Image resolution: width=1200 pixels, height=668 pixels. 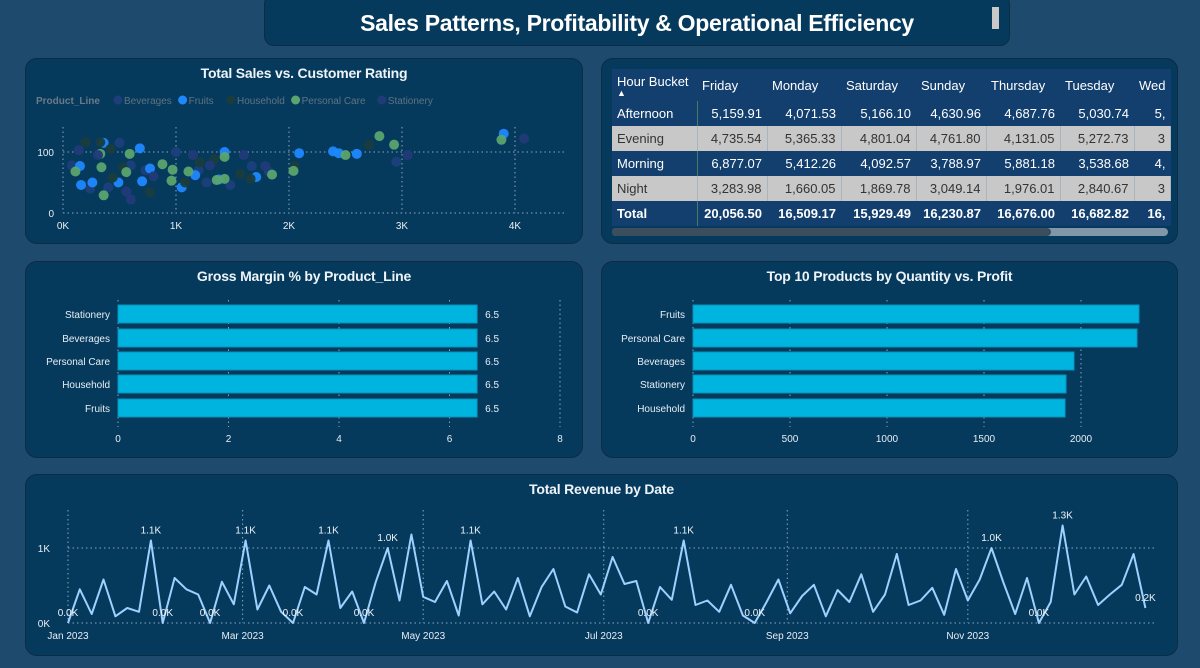 I want to click on table-cell: 4,687.76, so click(x=1023, y=113).